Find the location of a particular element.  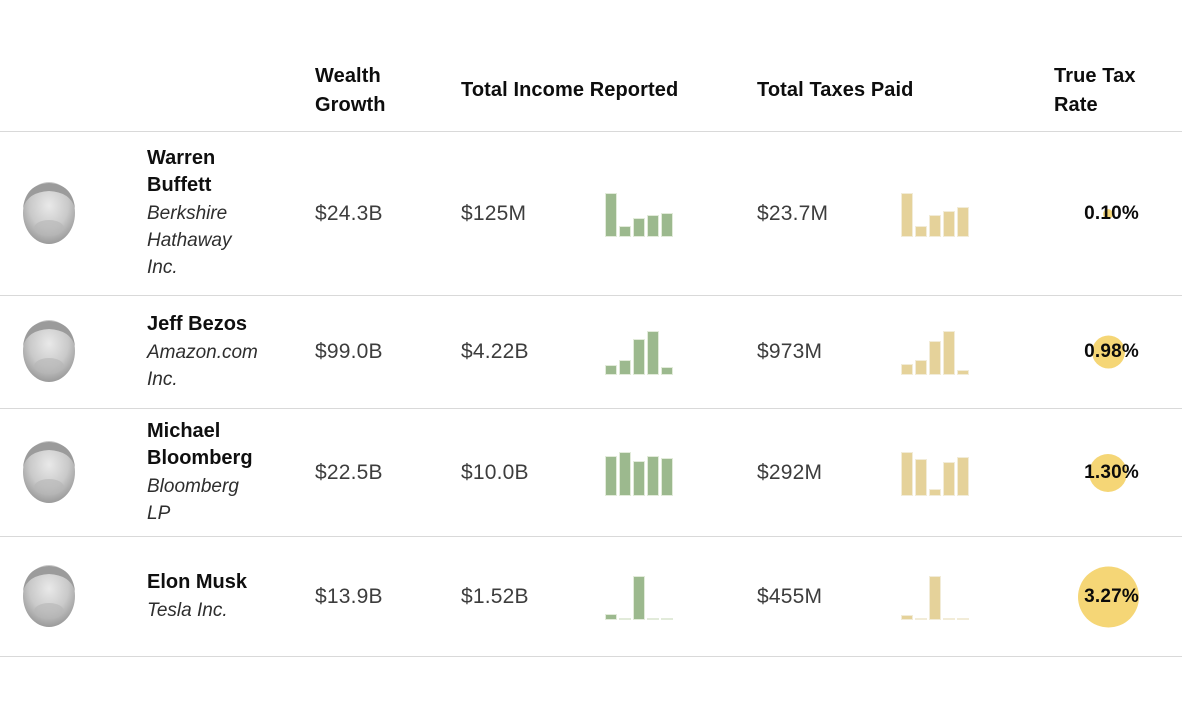

person-cell: Michael Bloomberg Bloomberg LP is located at coordinates (205, 473).